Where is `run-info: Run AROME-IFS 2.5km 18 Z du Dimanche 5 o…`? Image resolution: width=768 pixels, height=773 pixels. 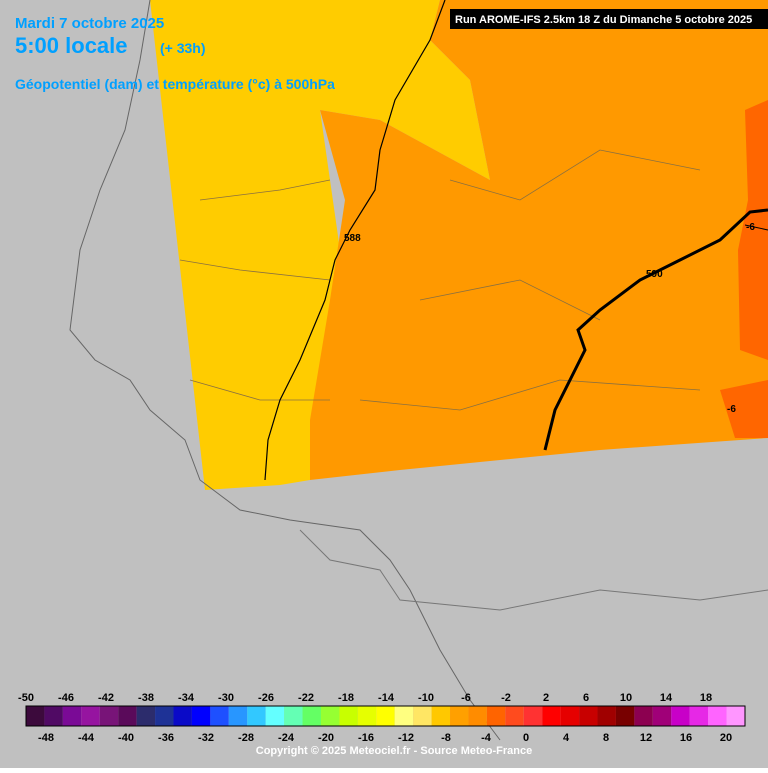 run-info: Run AROME-IFS 2.5km 18 Z du Dimanche 5 o… is located at coordinates (603, 20).